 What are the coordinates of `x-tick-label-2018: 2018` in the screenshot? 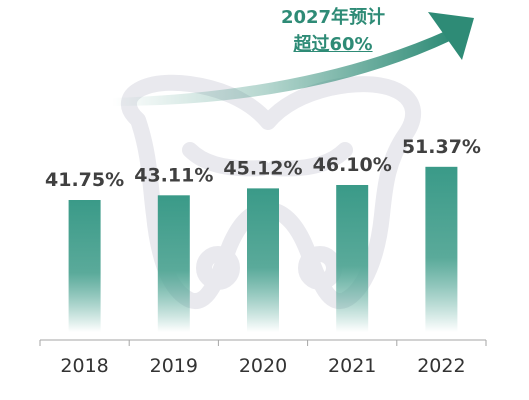 It's located at (84, 366).